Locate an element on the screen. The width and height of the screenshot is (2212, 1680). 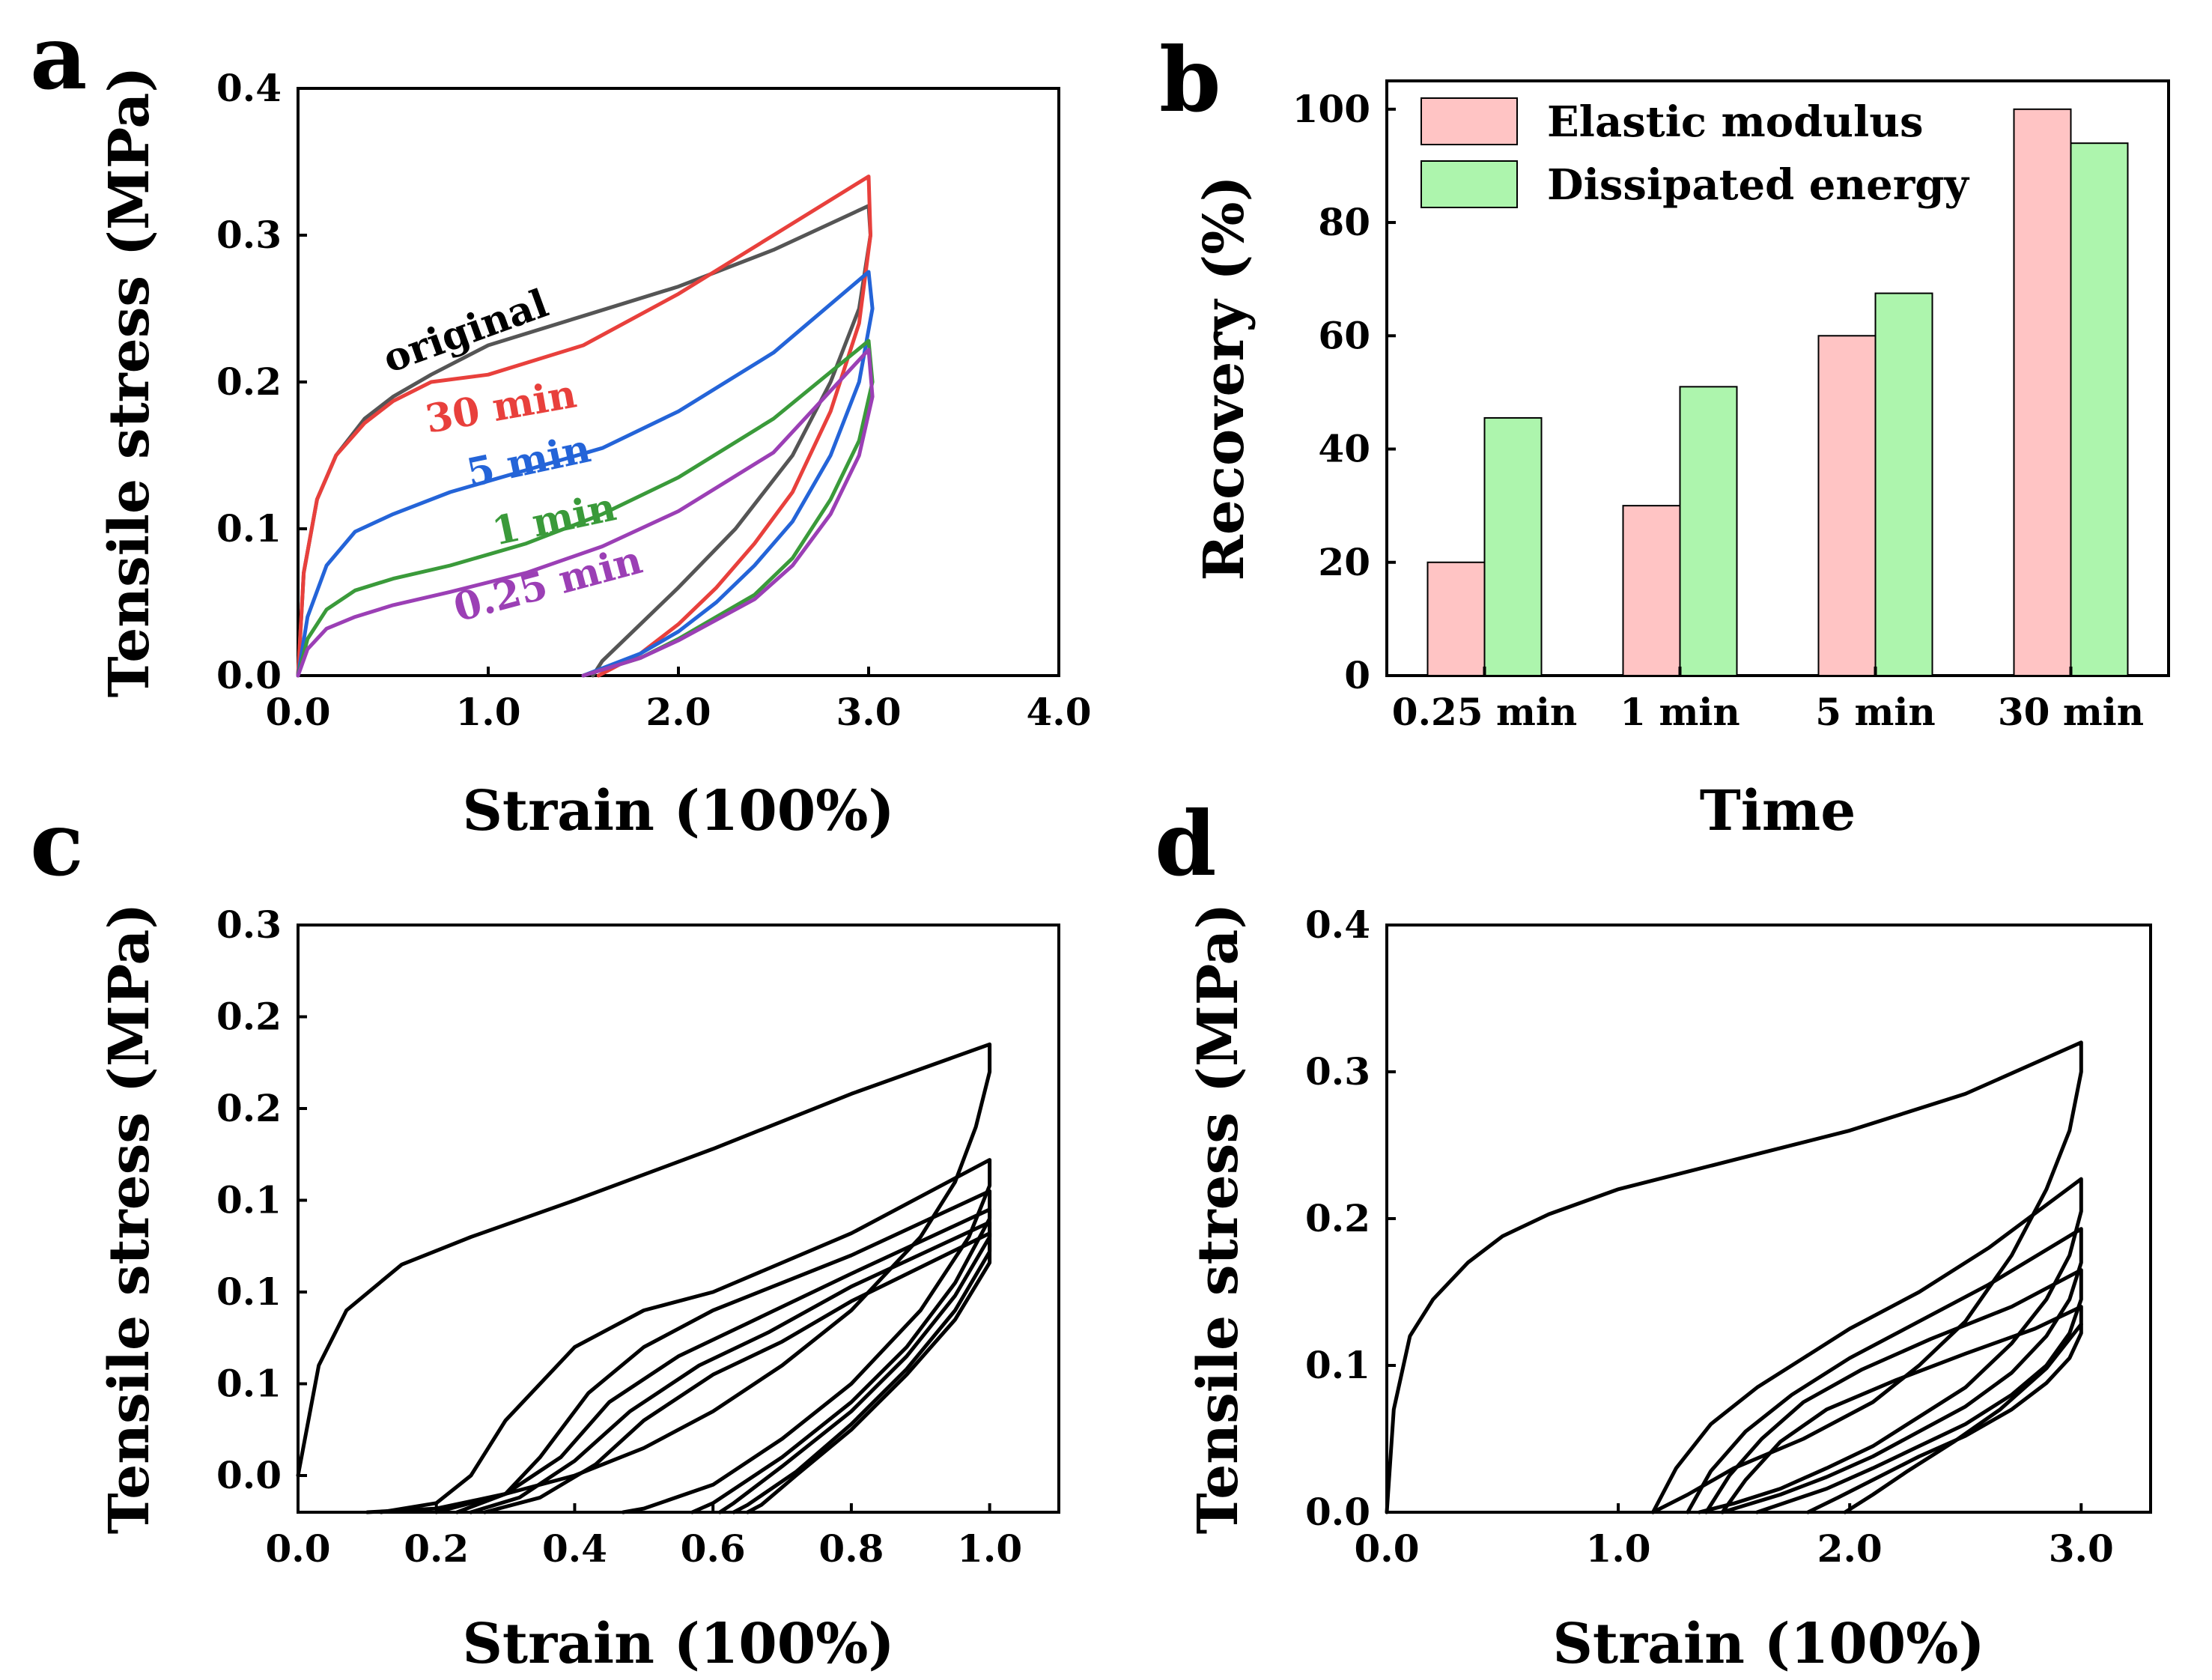
panel-d-curves is located at coordinates (1734, 1277).